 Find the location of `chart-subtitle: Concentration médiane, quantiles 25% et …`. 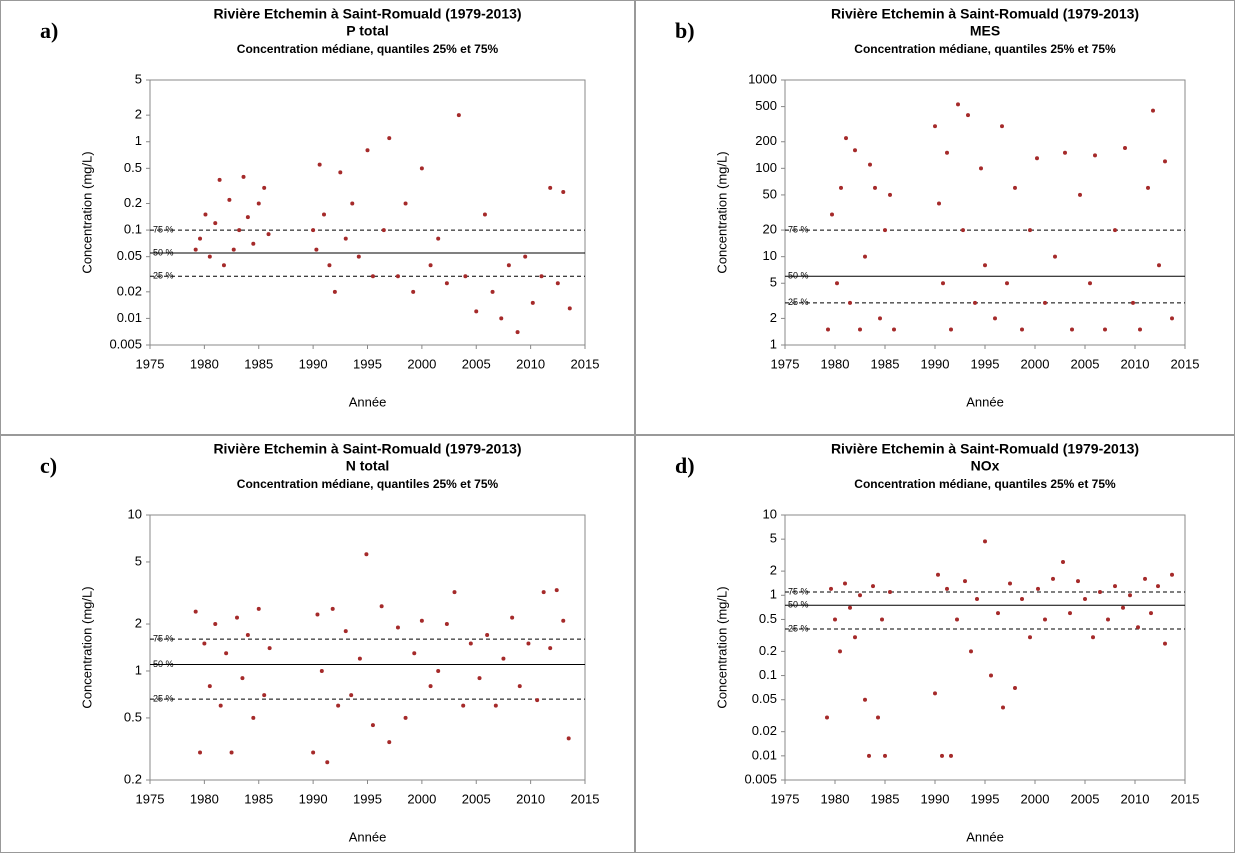

chart-subtitle: Concentration médiane, quantiles 25% et … is located at coordinates (985, 49).